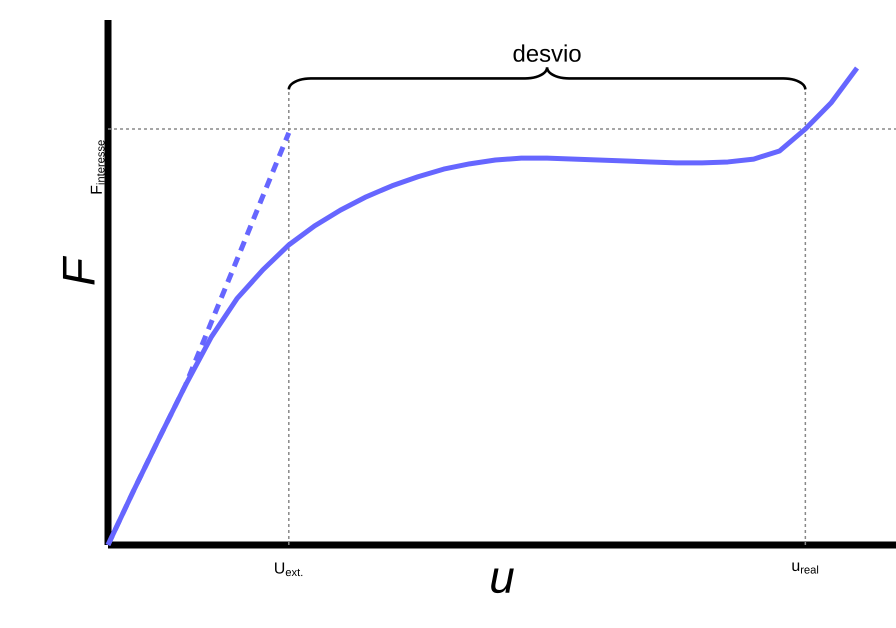 The height and width of the screenshot is (628, 896). What do you see at coordinates (97, 167) in the screenshot?
I see `ref-line-label: $\mathrm{F}_{\mathrm{interesse}}$` at bounding box center [97, 167].